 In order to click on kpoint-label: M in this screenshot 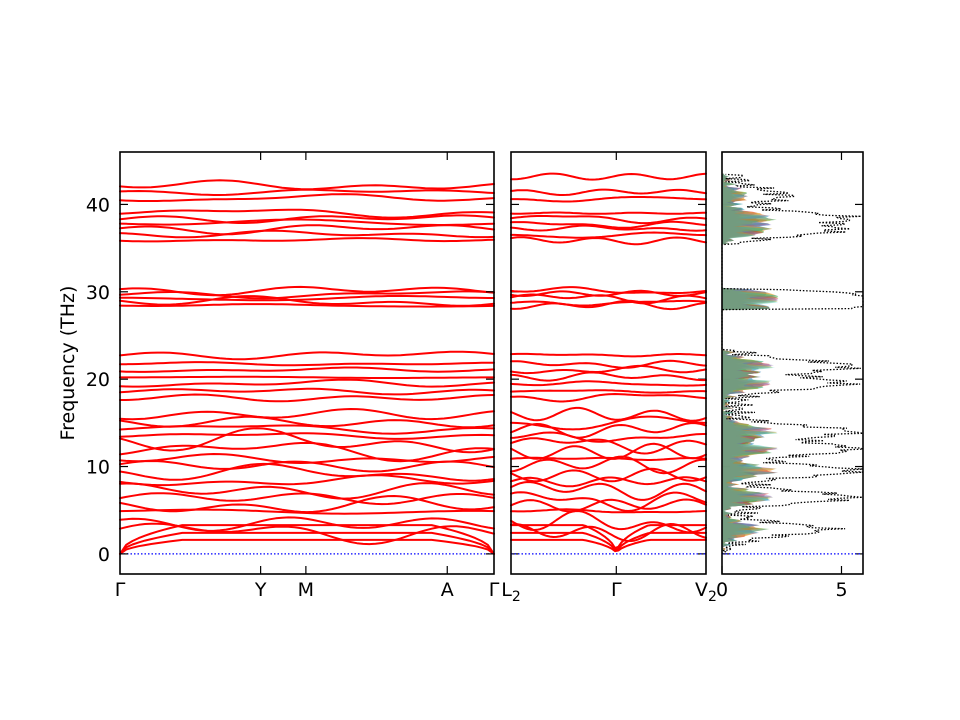, I will do `click(306, 590)`.